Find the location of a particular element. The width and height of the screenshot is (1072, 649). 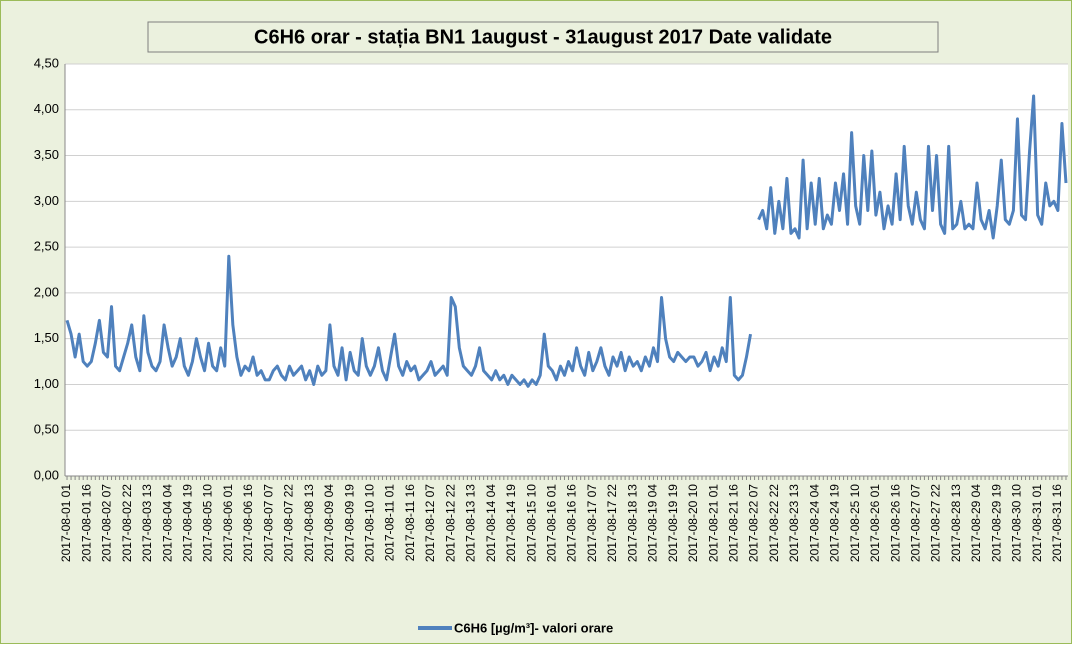

y-tick-label: 3,50 is located at coordinates (46, 154).